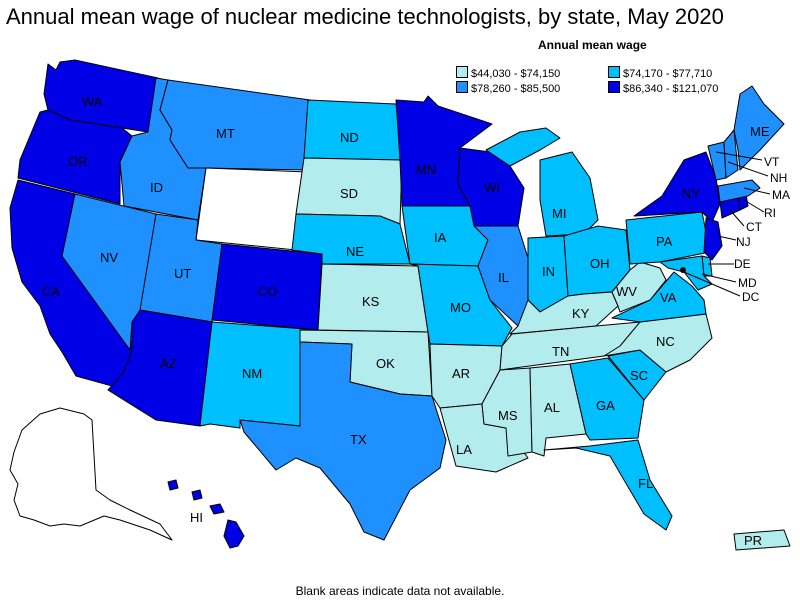  What do you see at coordinates (668, 74) in the screenshot?
I see `legend-label-bin2: $74,170 - $77,710` at bounding box center [668, 74].